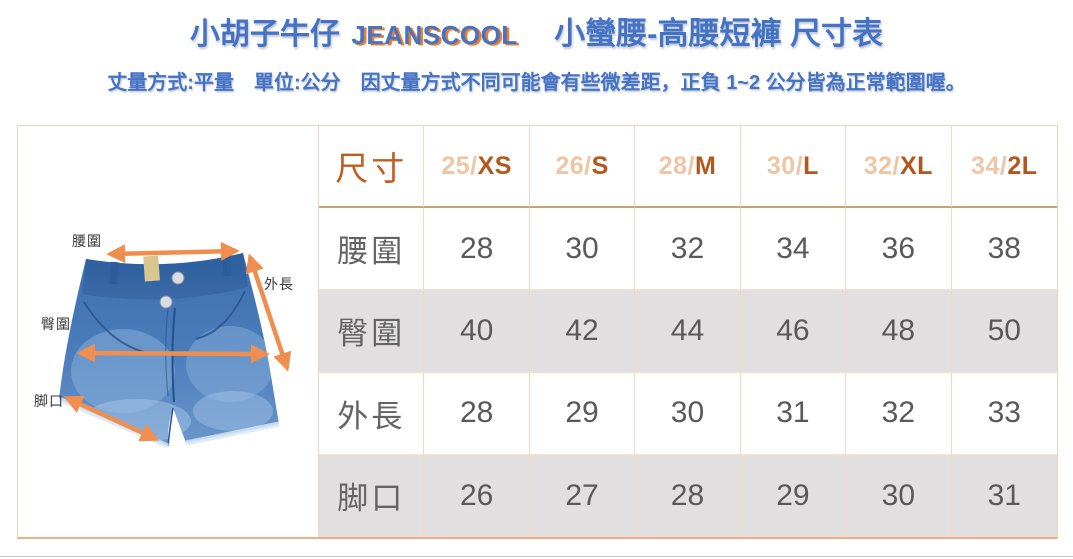 Image resolution: width=1073 pixels, height=559 pixels. Describe the element at coordinates (582, 331) in the screenshot. I see `size-value-cell: 42` at that location.